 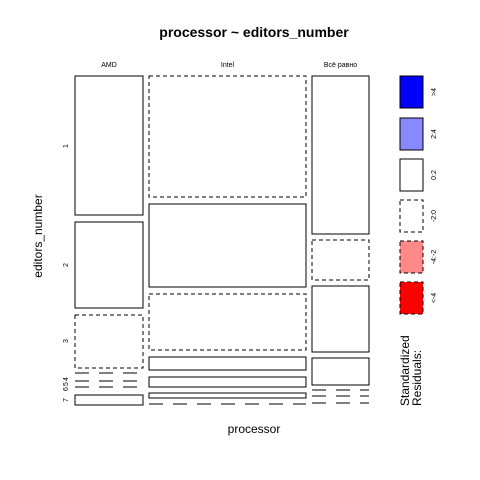 What do you see at coordinates (254, 429) in the screenshot?
I see `x-axis-label: processor` at bounding box center [254, 429].